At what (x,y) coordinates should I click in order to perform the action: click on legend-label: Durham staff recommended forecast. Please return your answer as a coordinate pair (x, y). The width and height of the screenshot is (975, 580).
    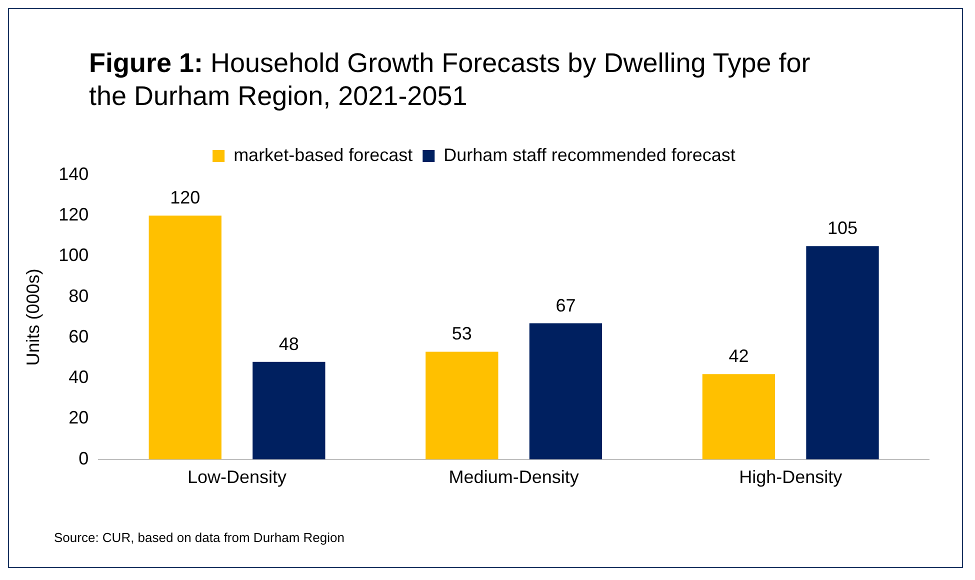
    Looking at the image, I should click on (590, 154).